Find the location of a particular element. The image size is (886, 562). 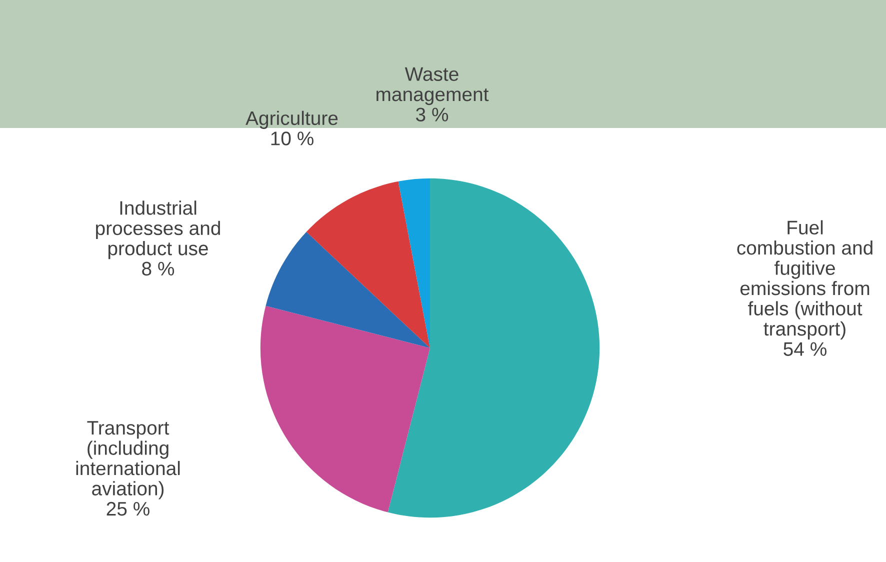

slice-label: Agriculture is located at coordinates (292, 119).